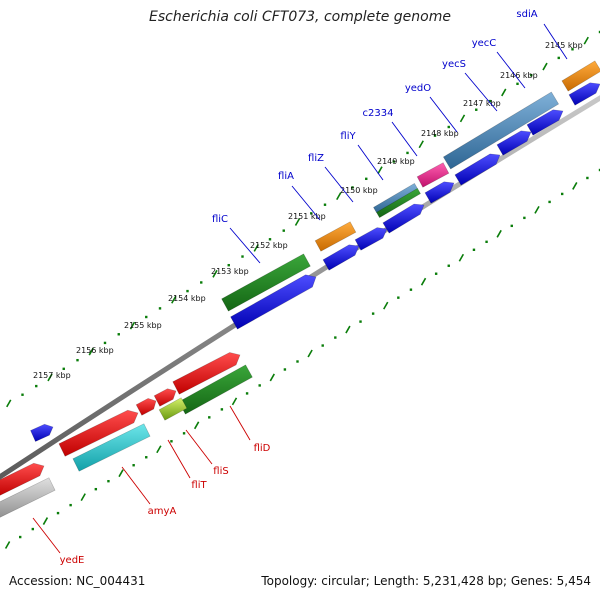  What do you see at coordinates (269, 245) in the screenshot?
I see `kbp-tick-label: 2152 kbp` at bounding box center [269, 245].